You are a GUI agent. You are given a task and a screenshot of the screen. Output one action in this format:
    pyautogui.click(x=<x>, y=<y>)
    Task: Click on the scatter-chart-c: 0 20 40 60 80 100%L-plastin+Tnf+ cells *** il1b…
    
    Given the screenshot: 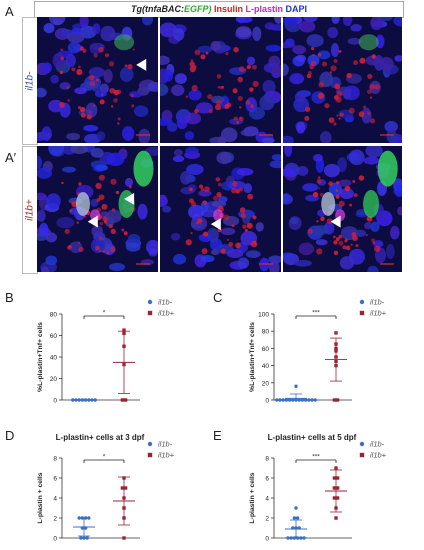 What is the action you would take?
    pyautogui.click(x=318, y=351)
    